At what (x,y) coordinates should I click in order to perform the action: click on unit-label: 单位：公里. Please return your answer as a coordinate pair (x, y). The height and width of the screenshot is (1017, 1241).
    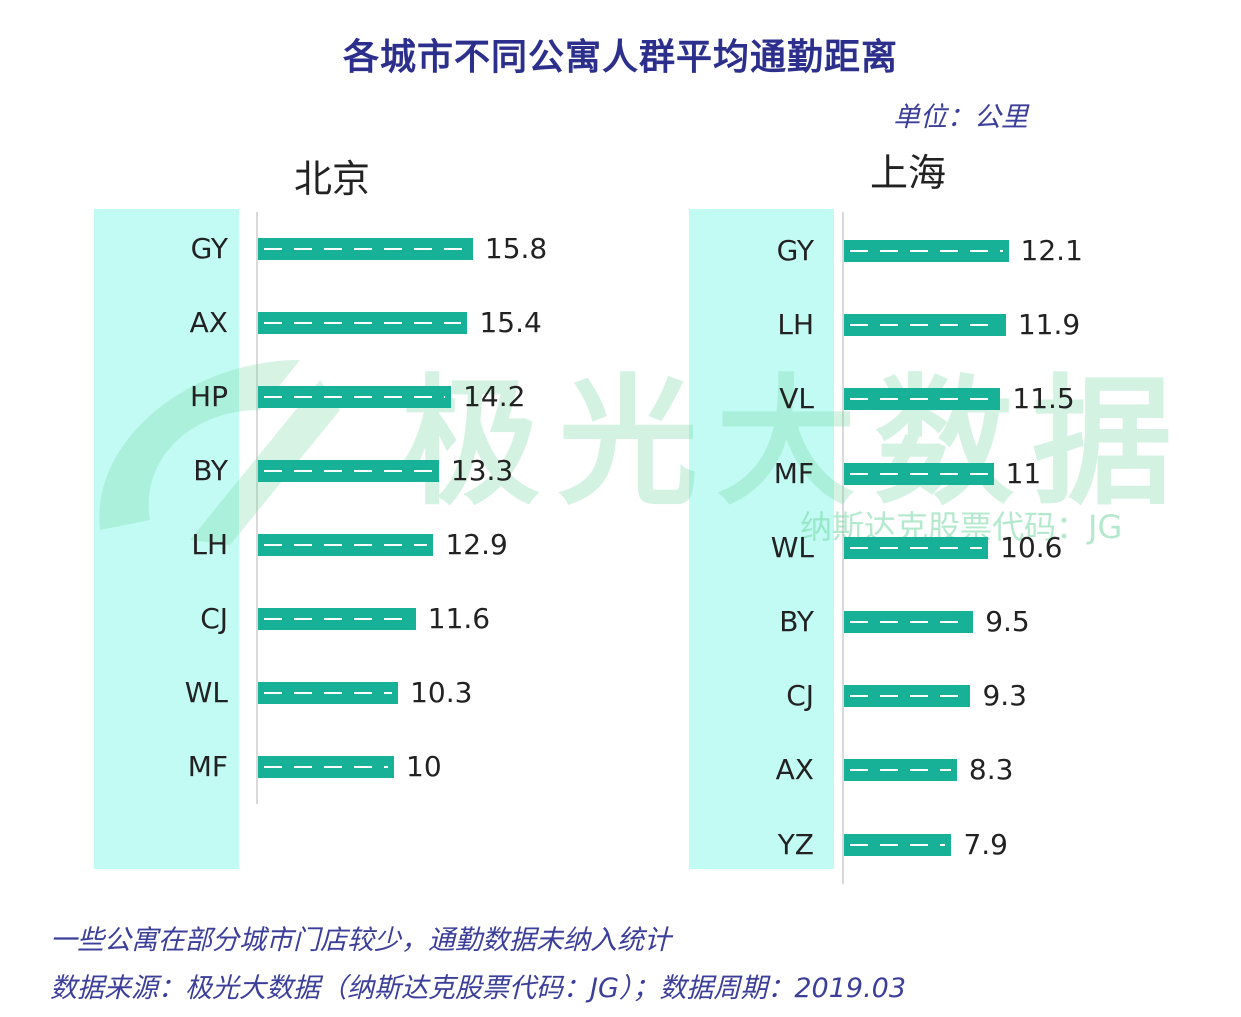
    Looking at the image, I should click on (960, 117).